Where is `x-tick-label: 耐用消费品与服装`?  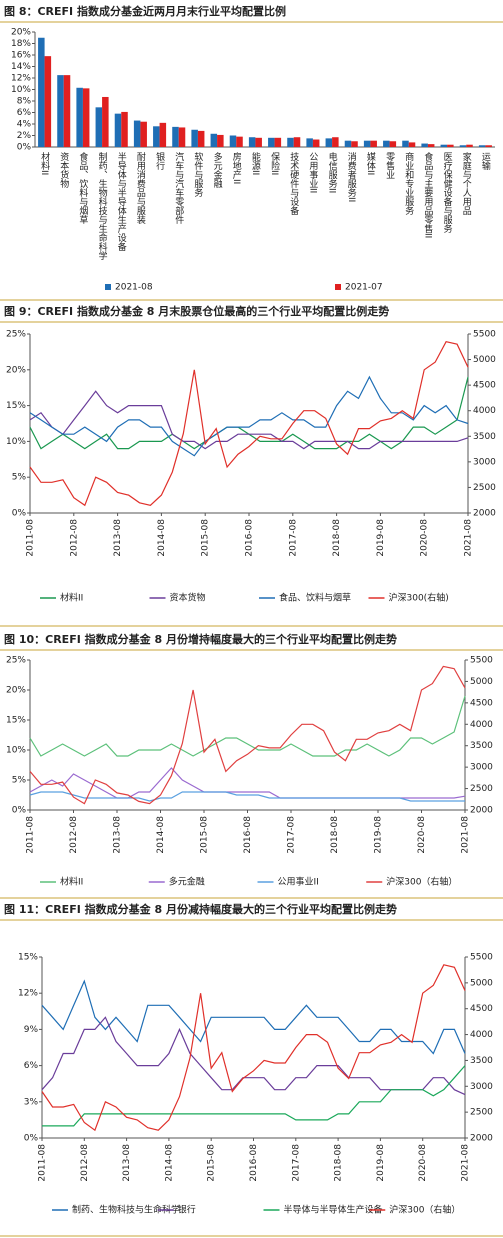 x-tick-label: 耐用消费品与服装 is located at coordinates (140, 188).